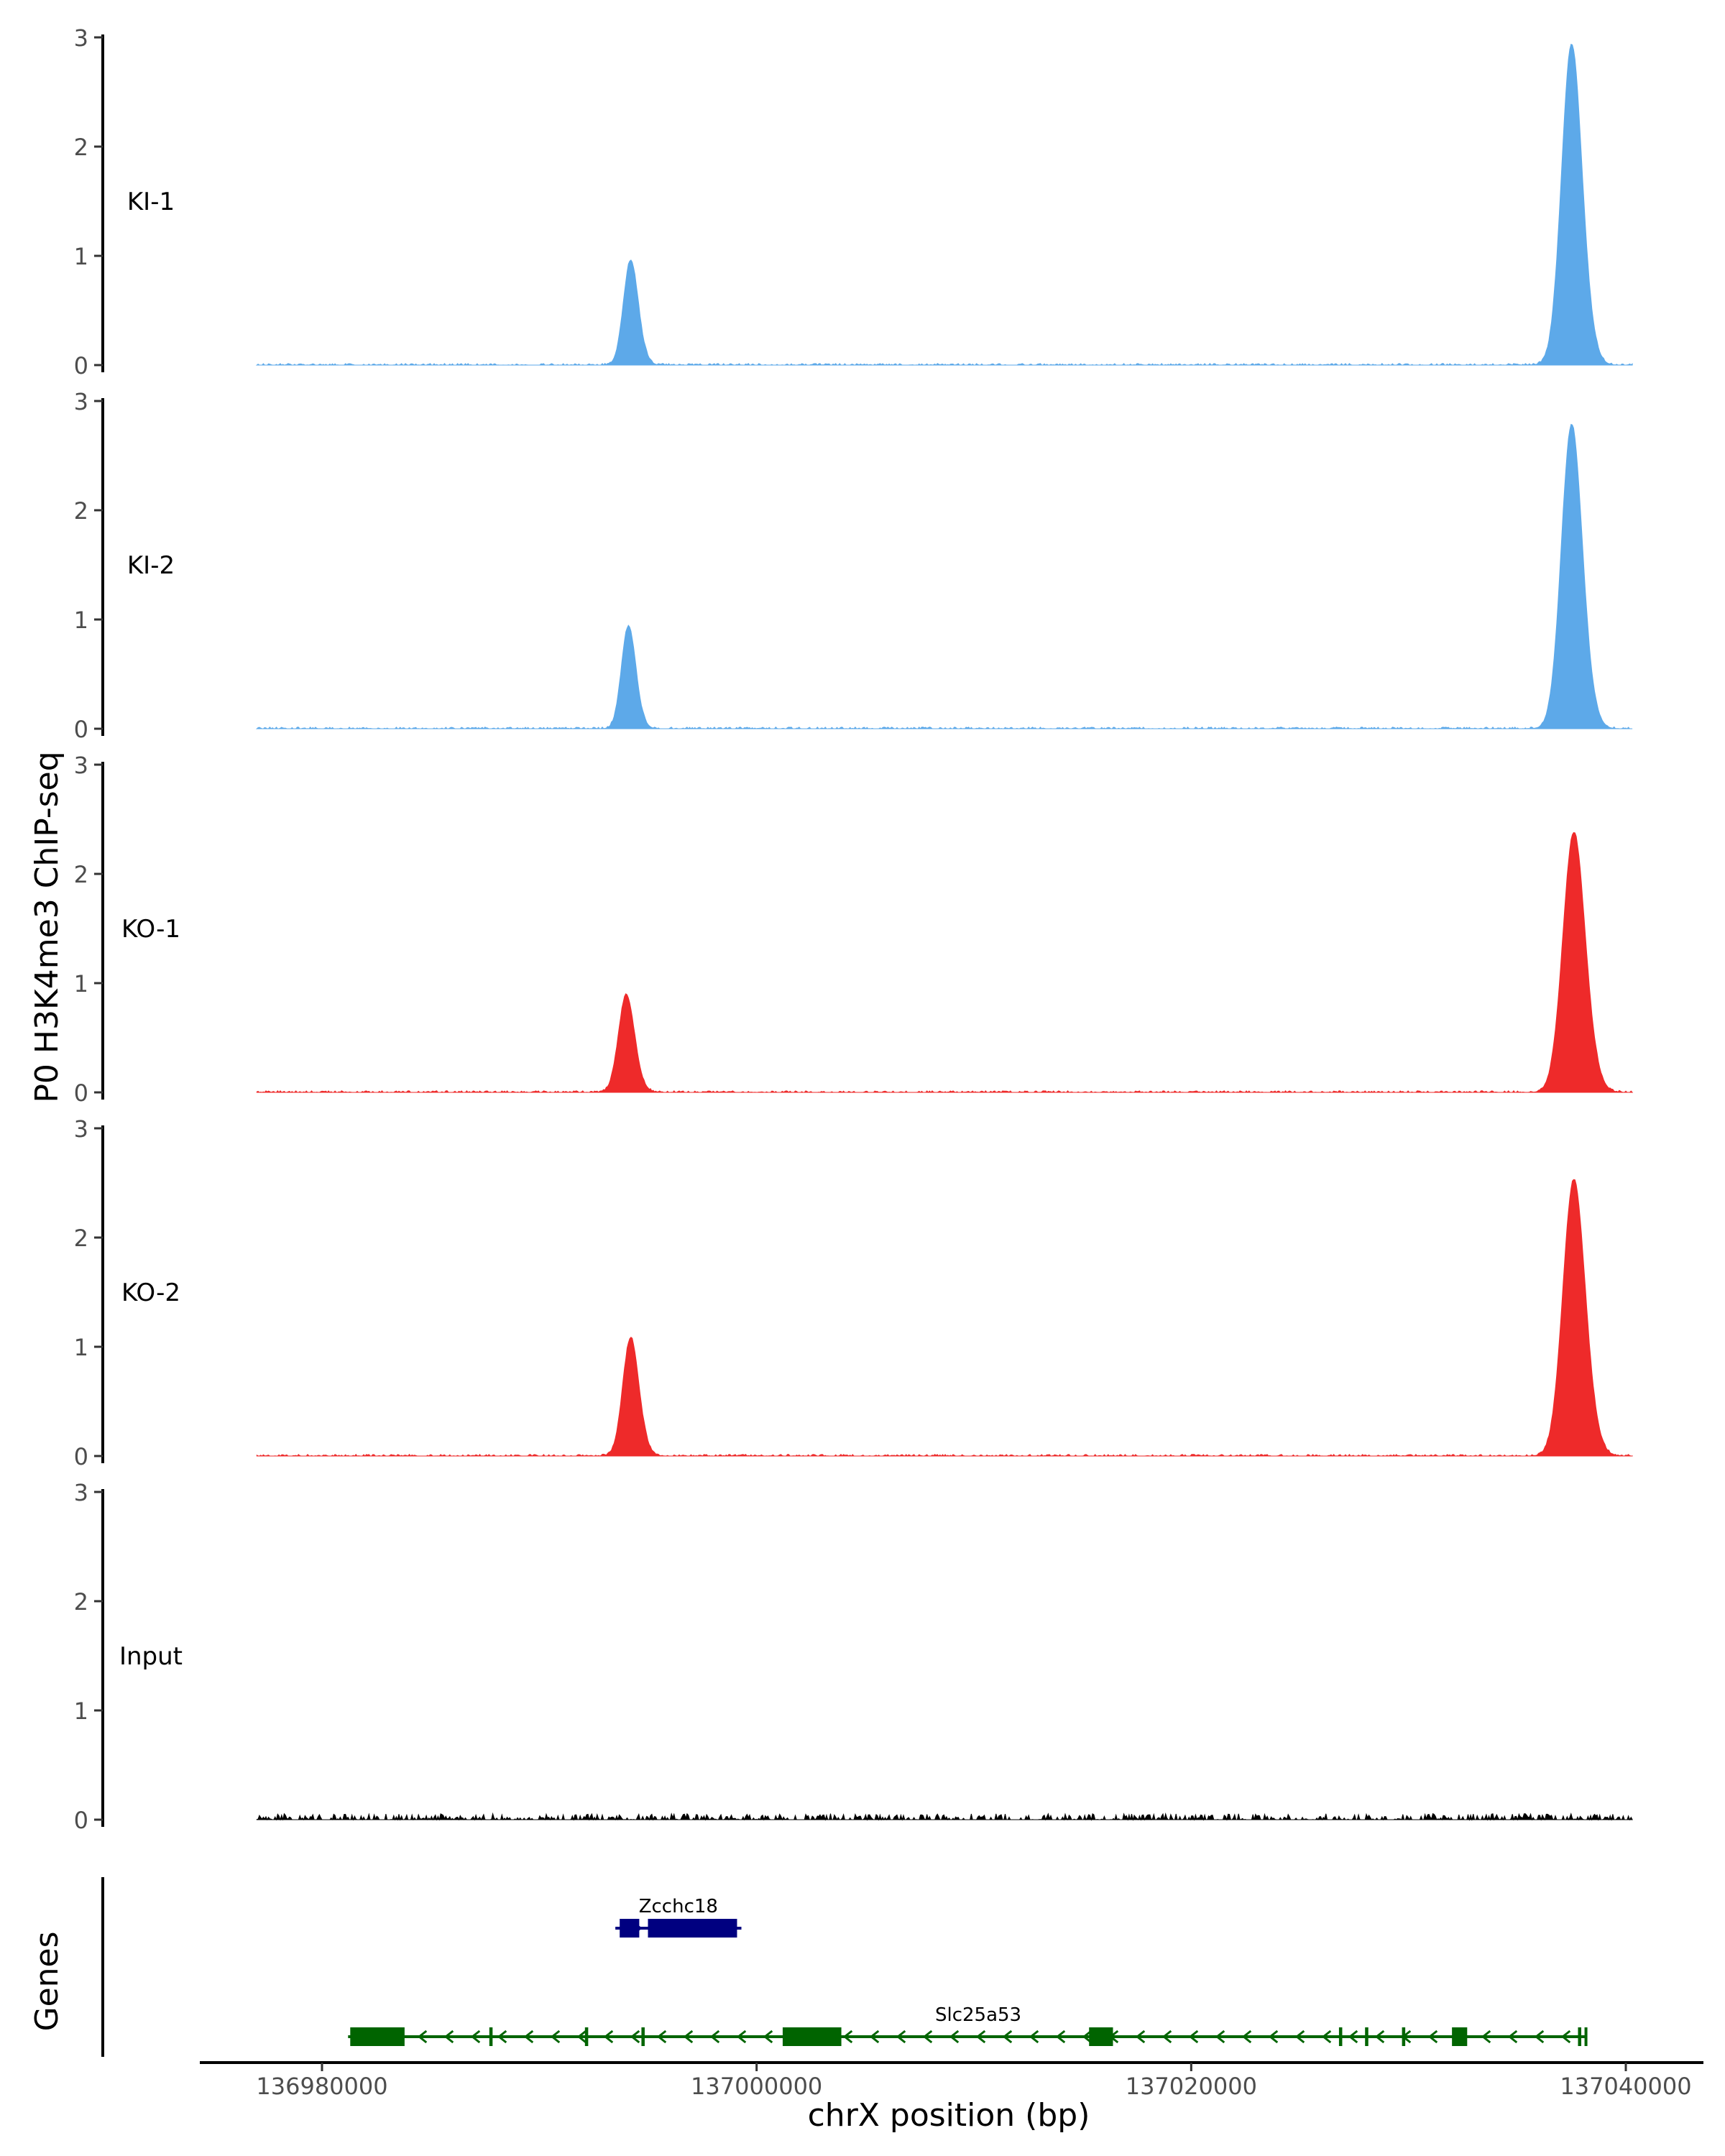 The image size is (1725, 2156). What do you see at coordinates (844, 1967) in the screenshot?
I see `genes-panel: Zcchc18 Slc25a53` at bounding box center [844, 1967].